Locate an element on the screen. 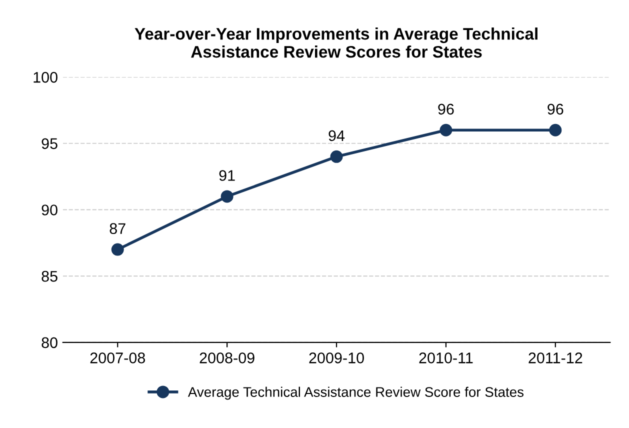 This screenshot has width=629, height=428. y-tick-label: 80 is located at coordinates (50, 342).